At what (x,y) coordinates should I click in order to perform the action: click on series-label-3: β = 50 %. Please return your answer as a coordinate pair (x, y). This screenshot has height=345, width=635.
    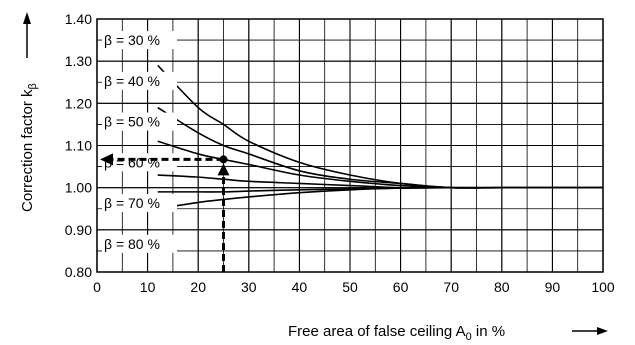
    Looking at the image, I should click on (132, 122).